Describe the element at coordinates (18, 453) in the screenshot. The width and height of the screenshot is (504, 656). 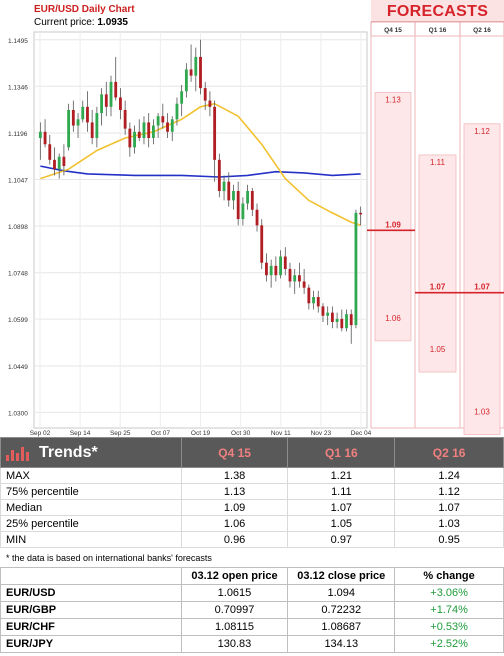
I see `bar-chart-icon` at that location.